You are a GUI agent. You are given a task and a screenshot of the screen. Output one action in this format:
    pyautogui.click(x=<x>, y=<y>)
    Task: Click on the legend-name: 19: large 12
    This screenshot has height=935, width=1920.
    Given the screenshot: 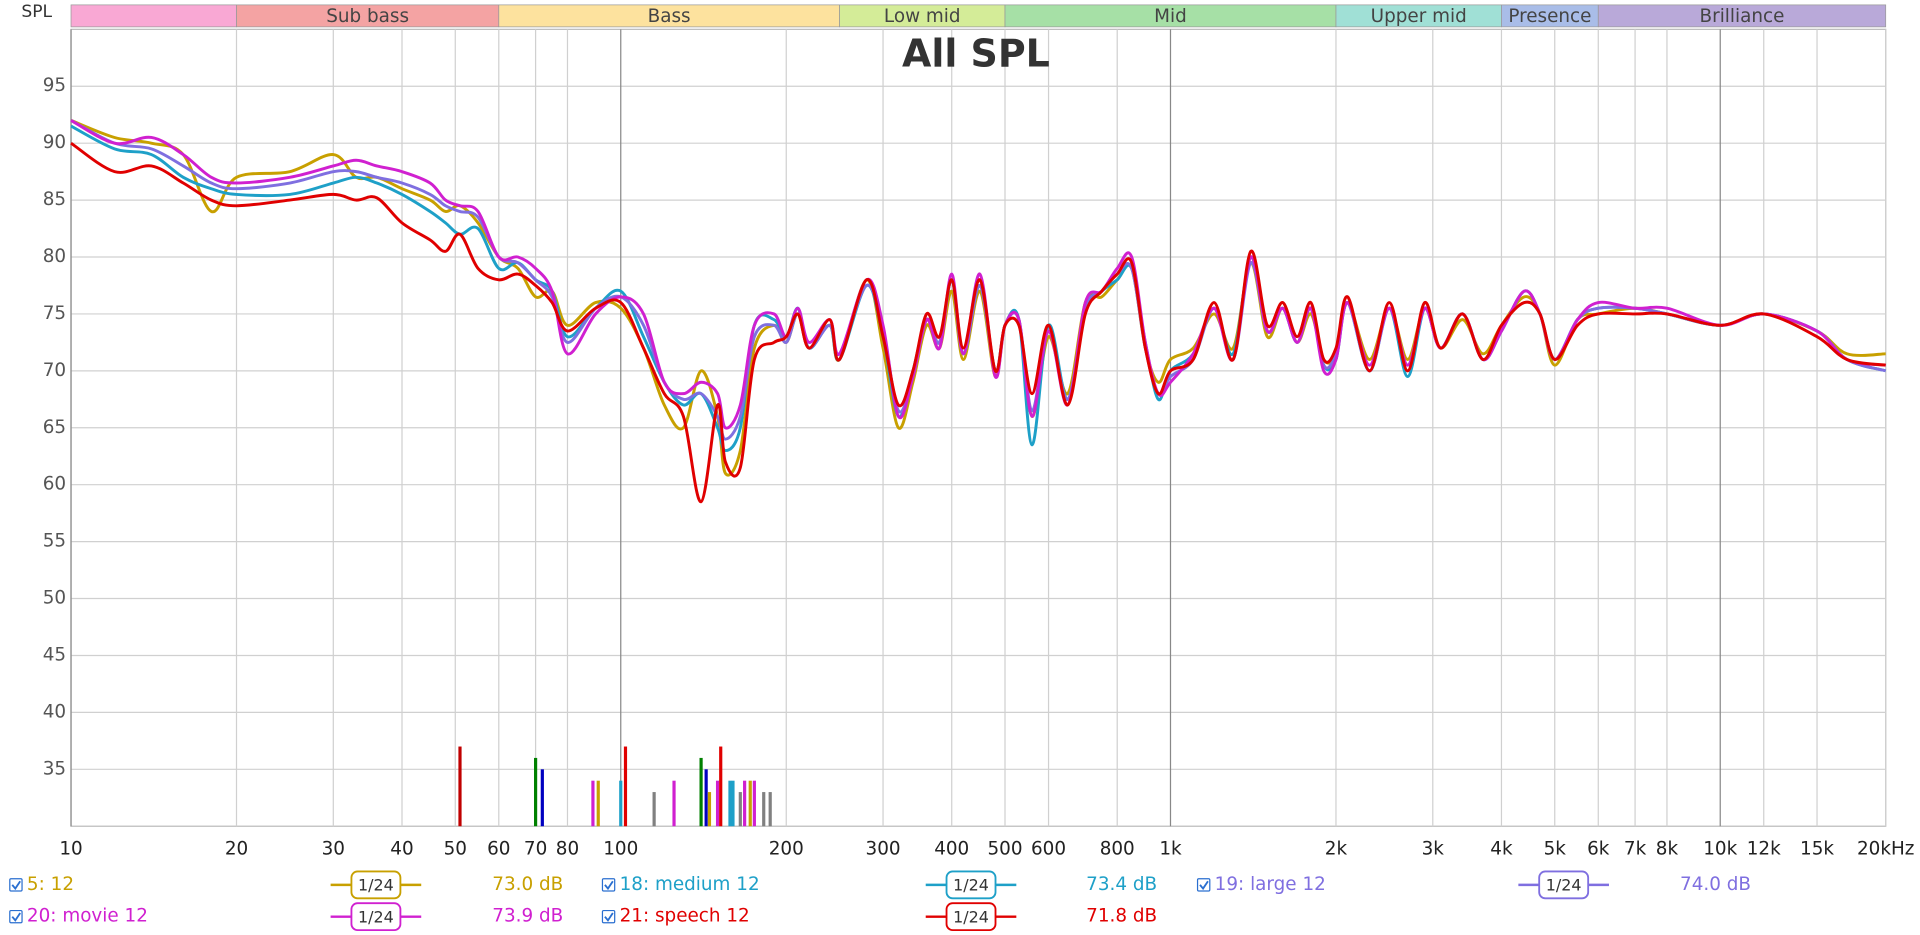 What is the action you would take?
    pyautogui.click(x=1270, y=884)
    